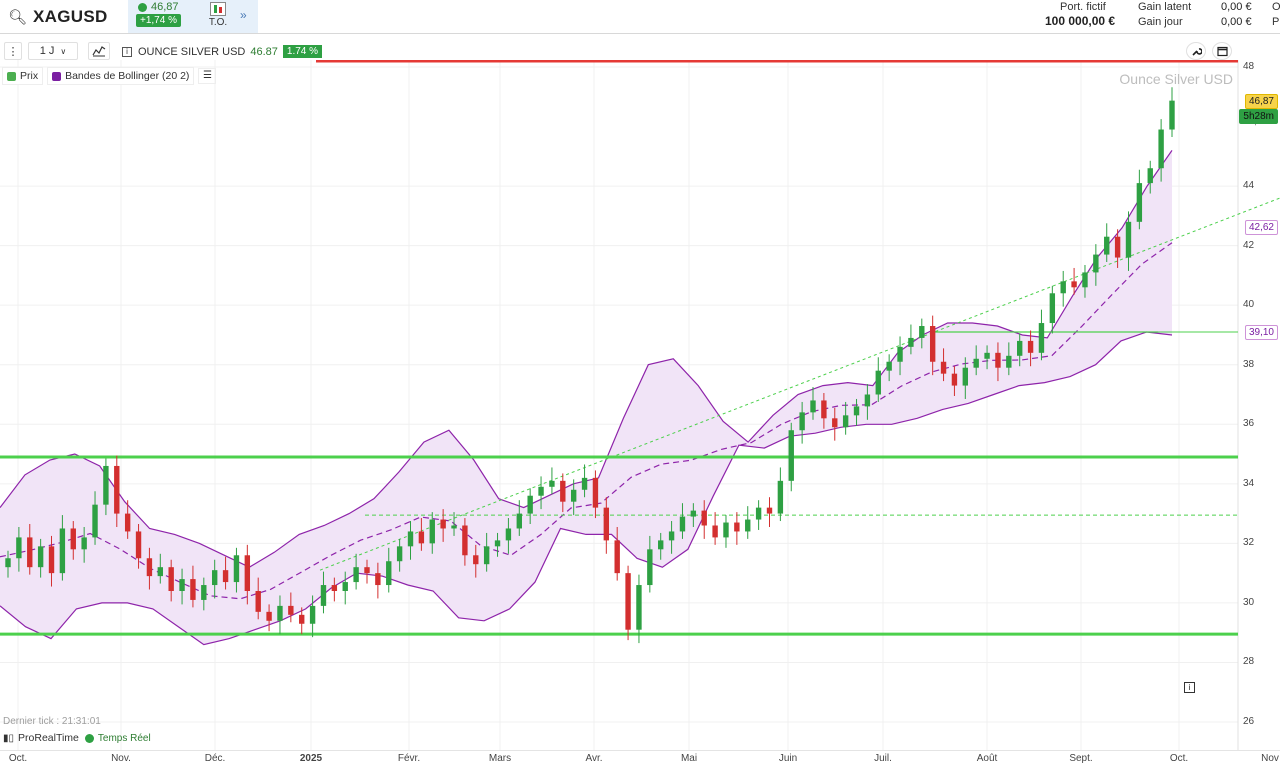  What do you see at coordinates (18, 17) in the screenshot?
I see `search-icon: 🔍︎` at bounding box center [18, 17].